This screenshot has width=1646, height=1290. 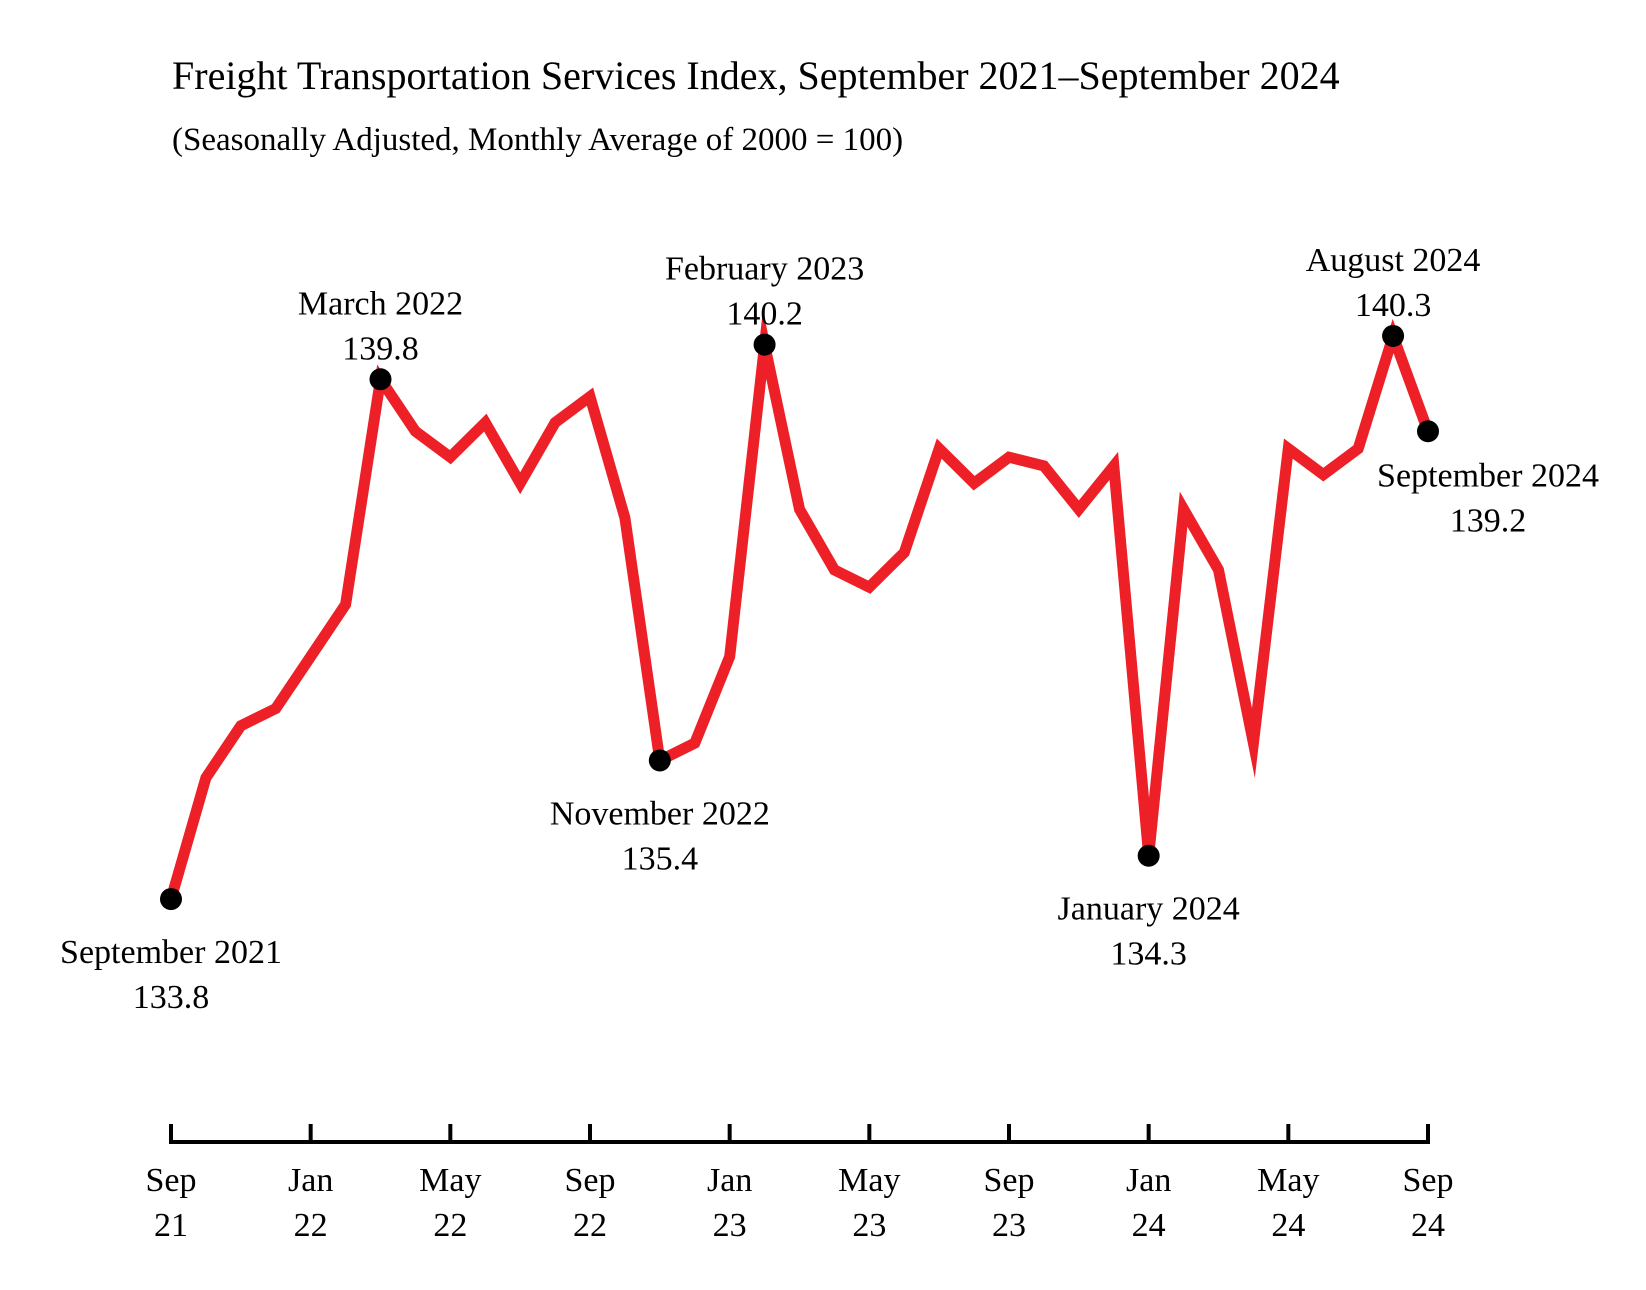 What do you see at coordinates (171, 997) in the screenshot?
I see `annotation-value: 133.8` at bounding box center [171, 997].